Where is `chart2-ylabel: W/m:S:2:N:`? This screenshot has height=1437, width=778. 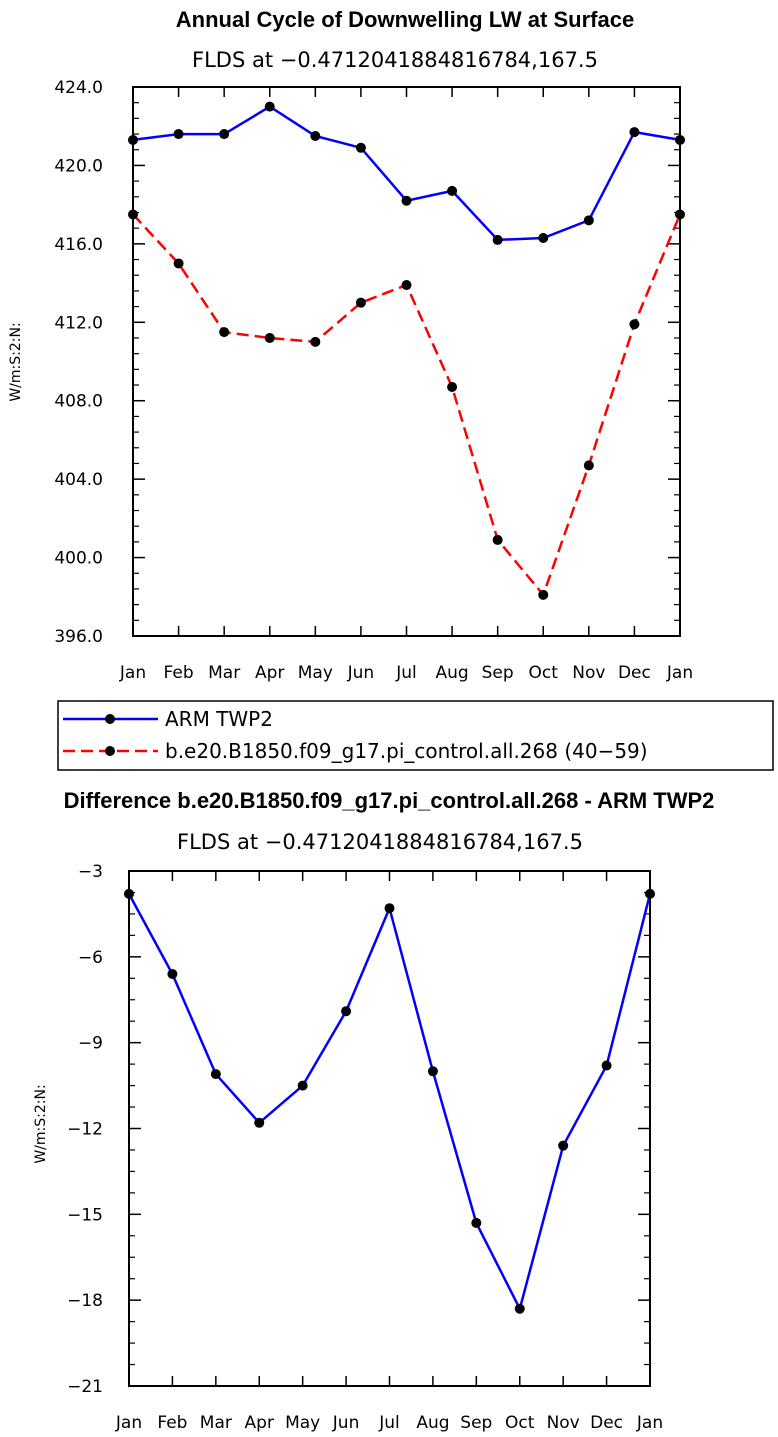 chart2-ylabel: W/m:S:2:N: is located at coordinates (41, 1123).